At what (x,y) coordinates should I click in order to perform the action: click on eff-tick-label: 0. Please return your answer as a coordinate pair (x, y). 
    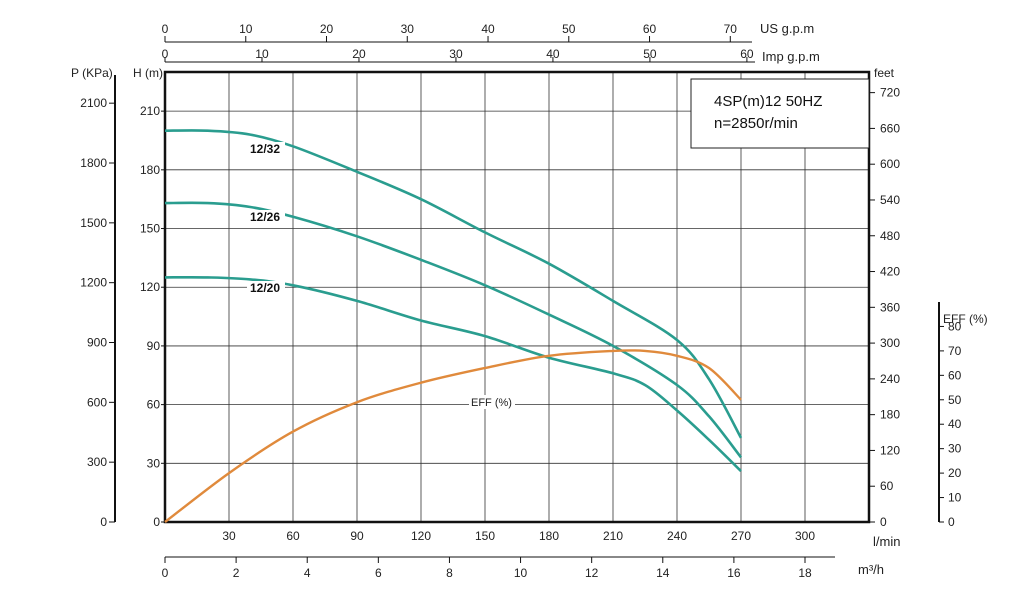
    Looking at the image, I should click on (951, 522).